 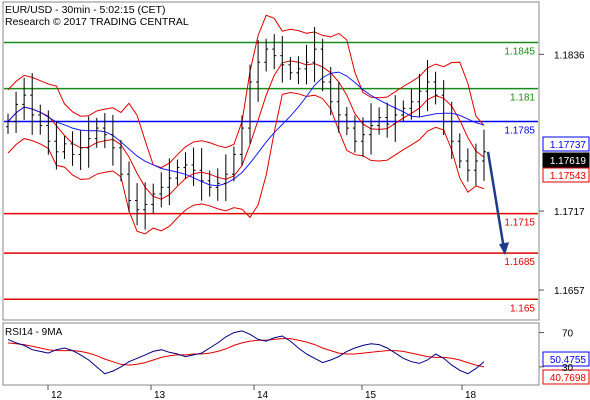 What do you see at coordinates (519, 131) in the screenshot?
I see `level-label-2: 1.1785` at bounding box center [519, 131].